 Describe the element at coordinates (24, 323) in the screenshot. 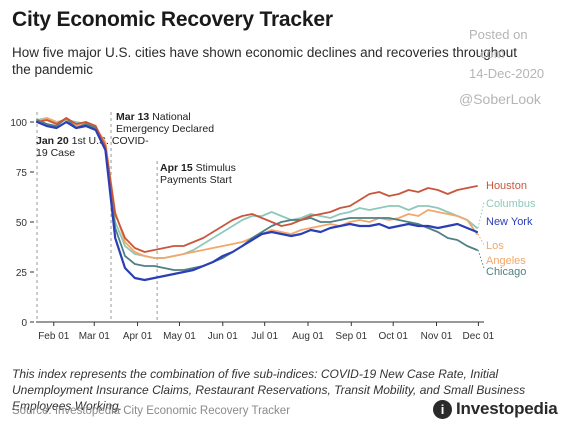

I see `y-tick-label: 0` at that location.